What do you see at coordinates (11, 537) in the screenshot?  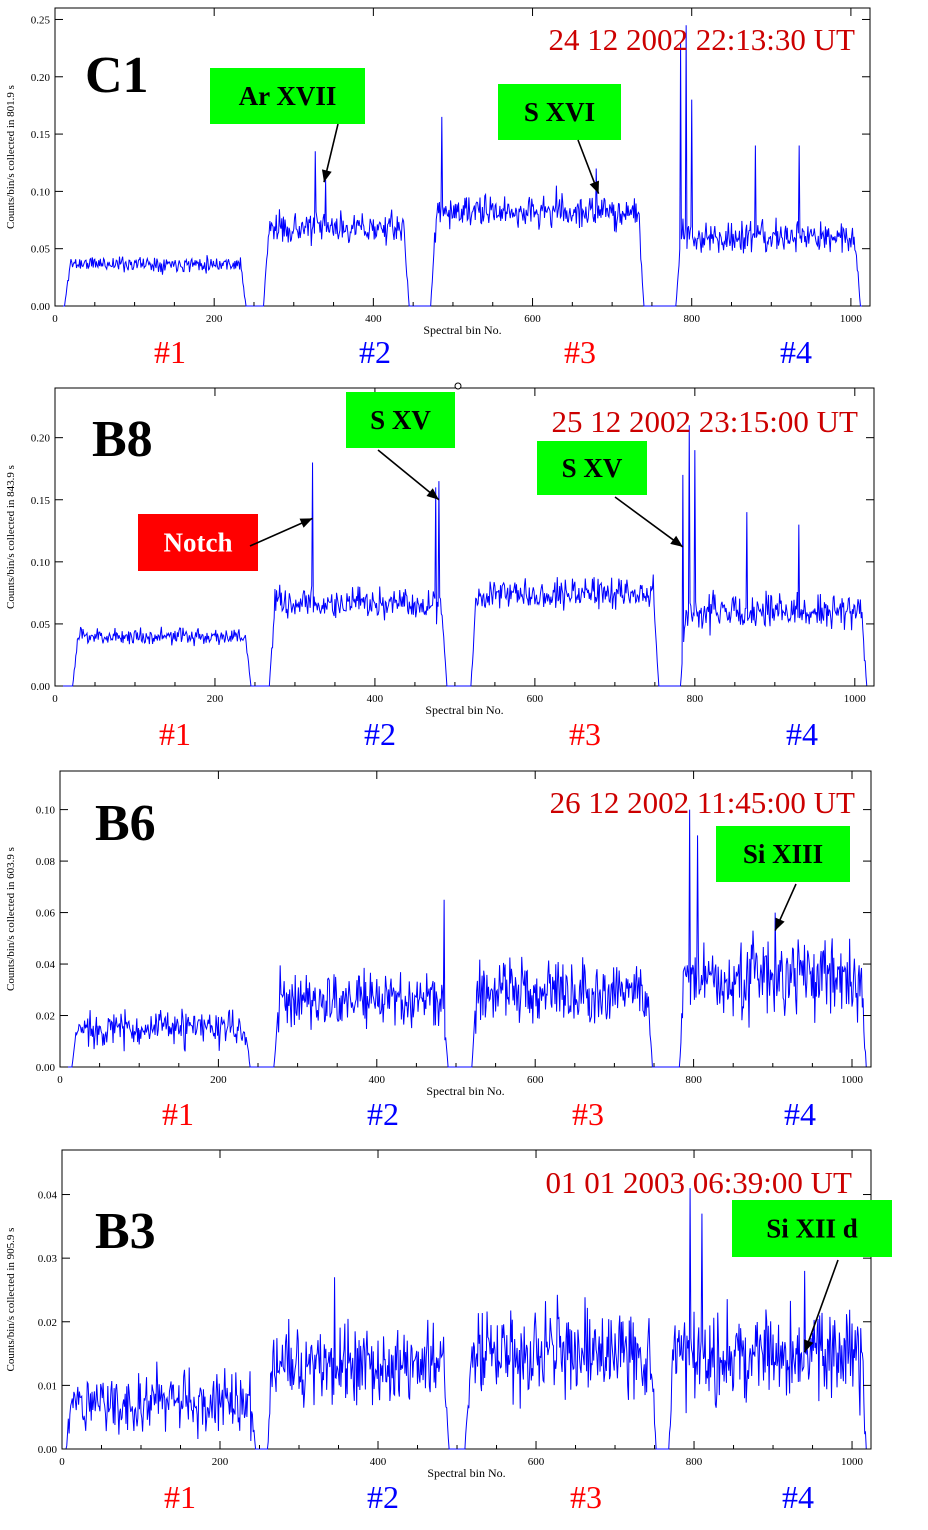 I see `y-axis-label: Counts/bin/s collected in 843.9 s` at bounding box center [11, 537].